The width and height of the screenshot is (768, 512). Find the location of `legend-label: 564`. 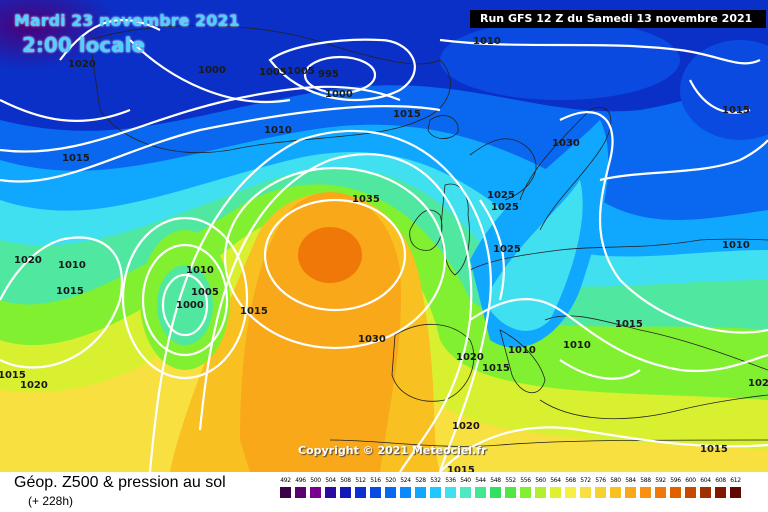

legend-label: 564 is located at coordinates (555, 480).